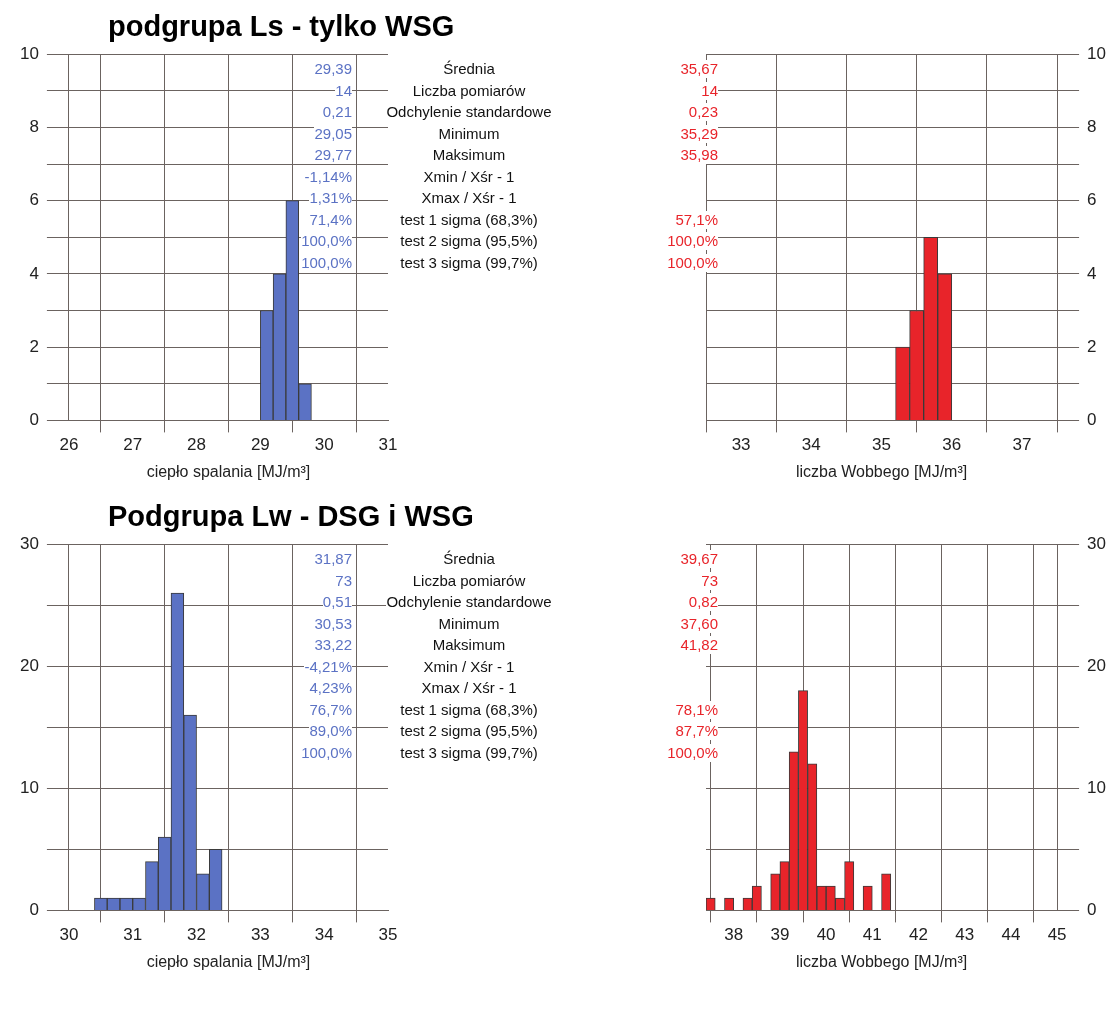 The width and height of the screenshot is (1118, 1016). I want to click on x-tick-label: 37, so click(1022, 445).